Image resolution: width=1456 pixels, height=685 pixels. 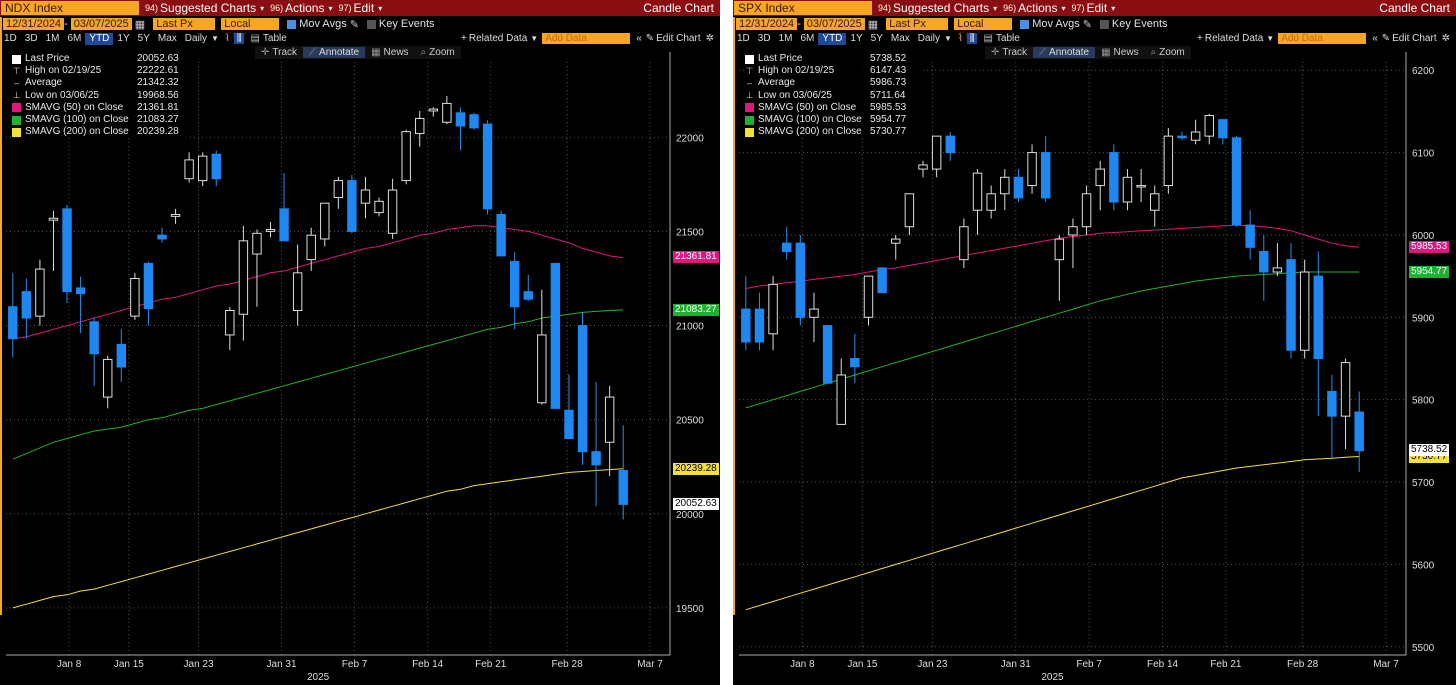 What do you see at coordinates (255, 38) in the screenshot?
I see `table-icon: ▤` at bounding box center [255, 38].